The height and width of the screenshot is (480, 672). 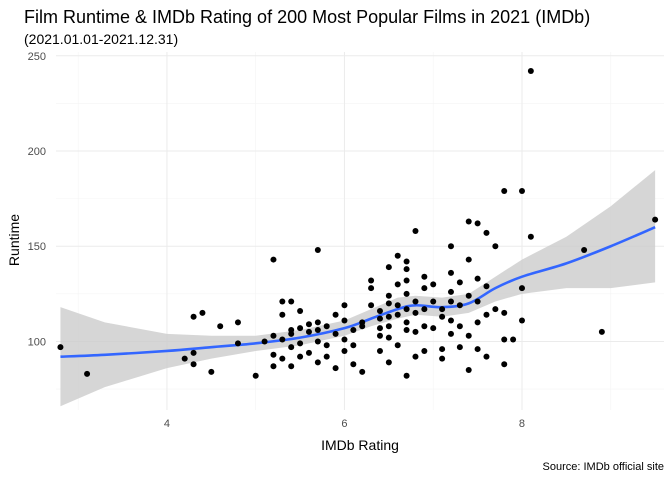 I want to click on y-axis-ticks: 100 150 200 250, so click(x=37, y=200).